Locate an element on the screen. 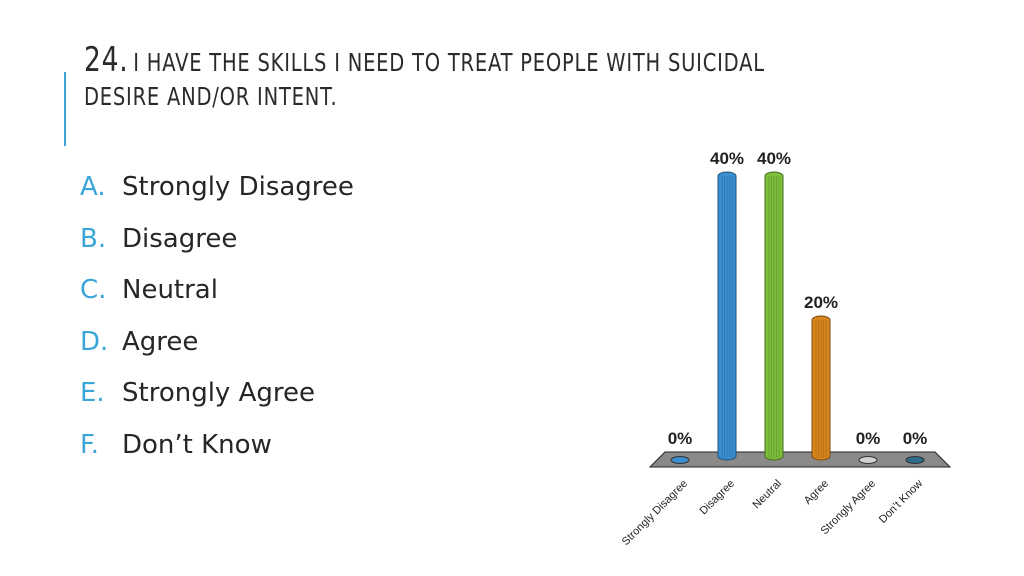 The image size is (1024, 576). option-text: Neutral is located at coordinates (170, 290).